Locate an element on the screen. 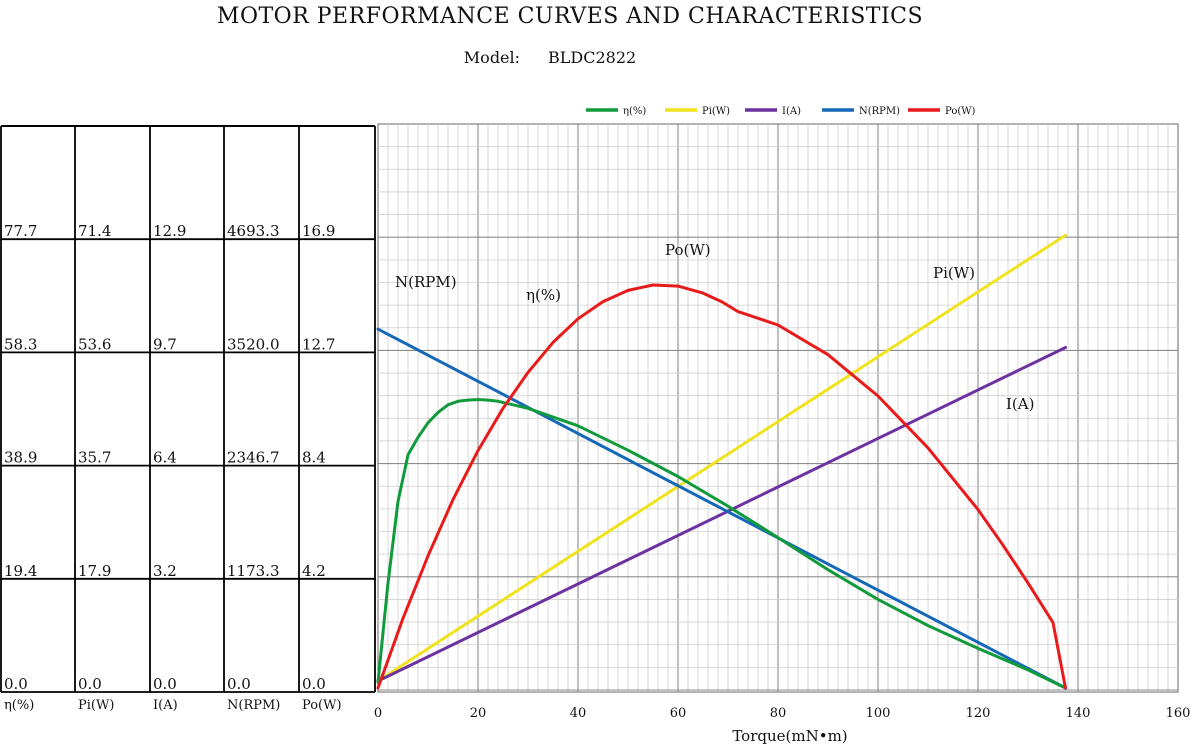  legend-label: η(%) is located at coordinates (634, 111).